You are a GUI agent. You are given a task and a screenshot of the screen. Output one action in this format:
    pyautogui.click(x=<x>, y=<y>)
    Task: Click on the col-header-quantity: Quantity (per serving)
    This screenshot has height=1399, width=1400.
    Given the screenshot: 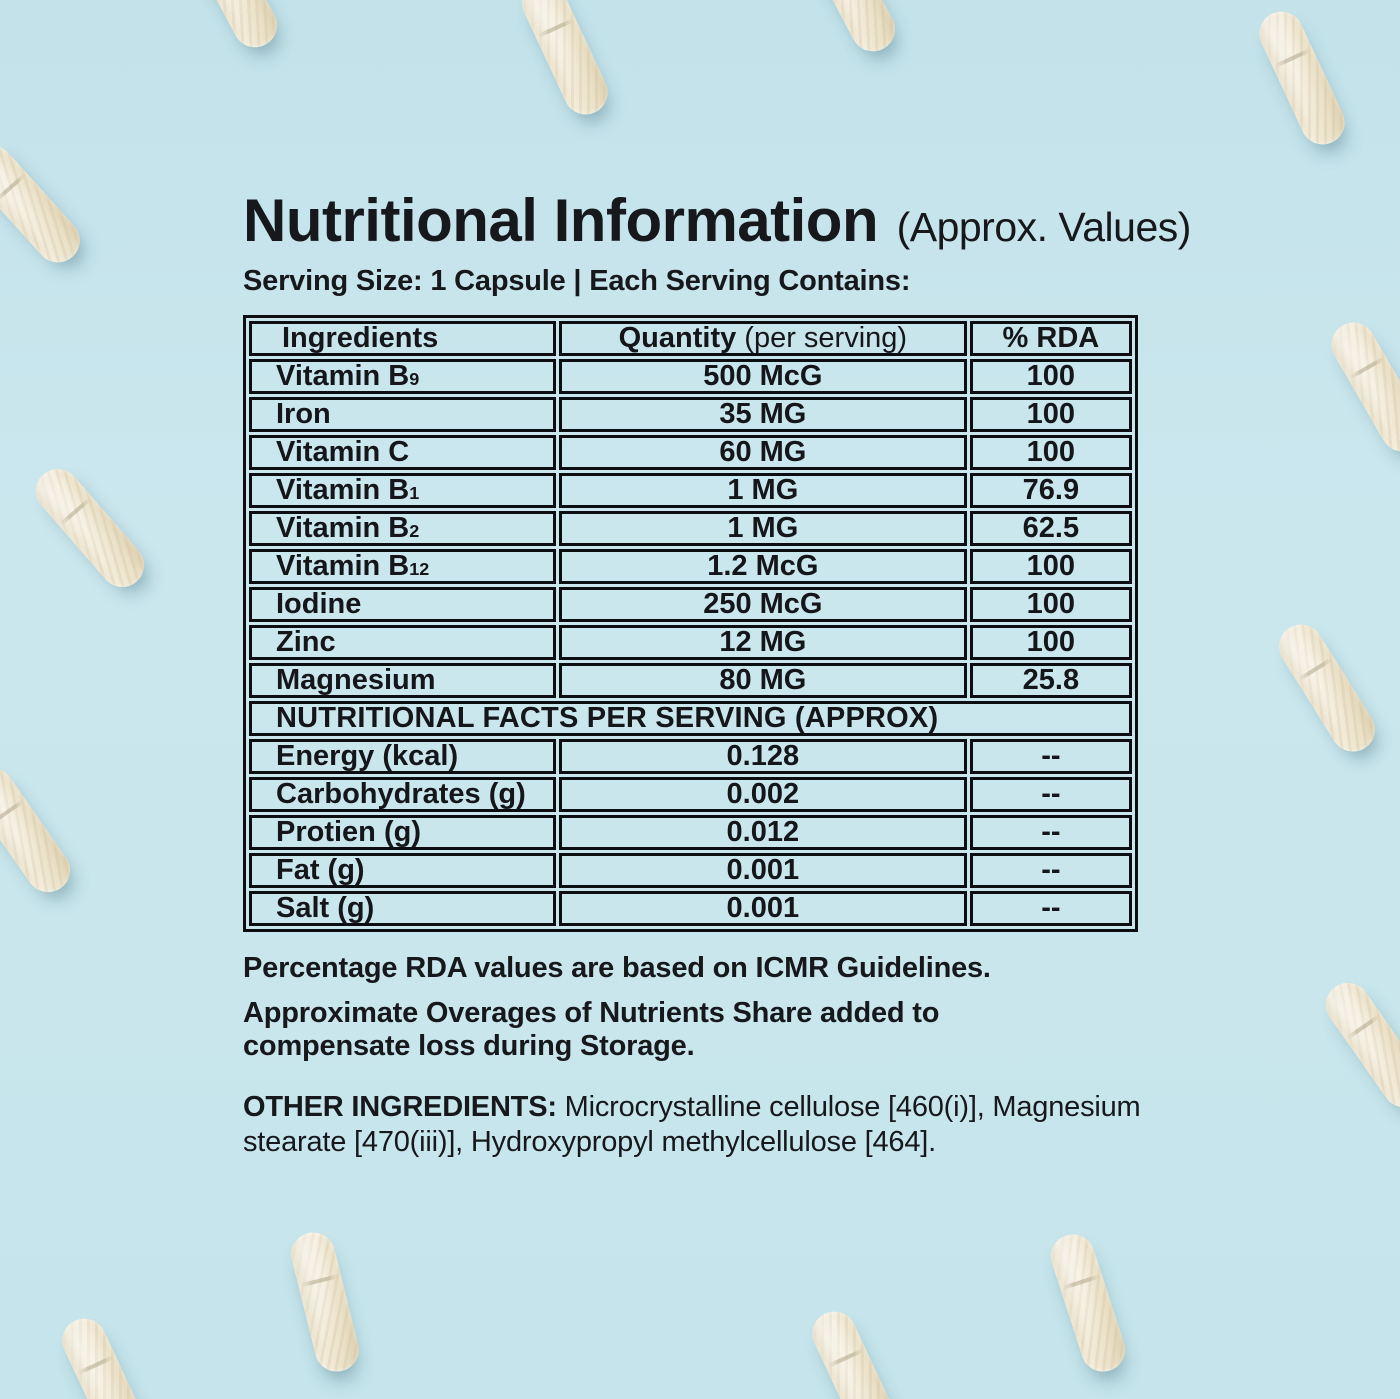 What is the action you would take?
    pyautogui.click(x=762, y=338)
    